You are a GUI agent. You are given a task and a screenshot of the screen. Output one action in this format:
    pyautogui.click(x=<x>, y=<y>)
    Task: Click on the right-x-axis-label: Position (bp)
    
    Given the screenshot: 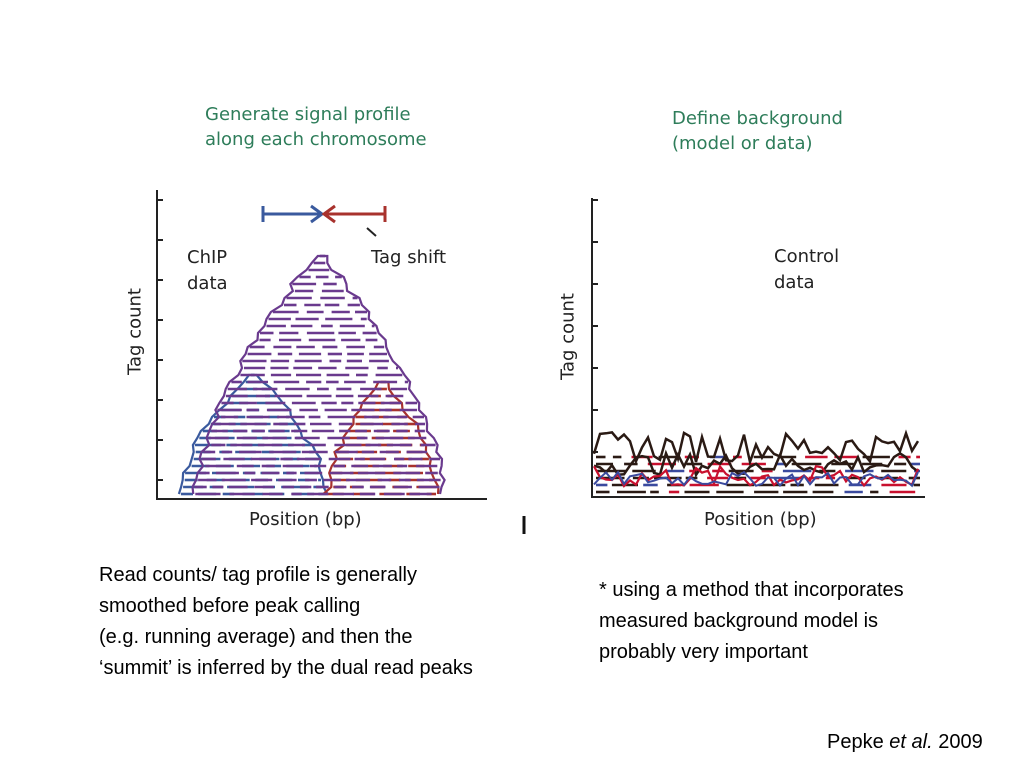 What is the action you would take?
    pyautogui.click(x=760, y=519)
    